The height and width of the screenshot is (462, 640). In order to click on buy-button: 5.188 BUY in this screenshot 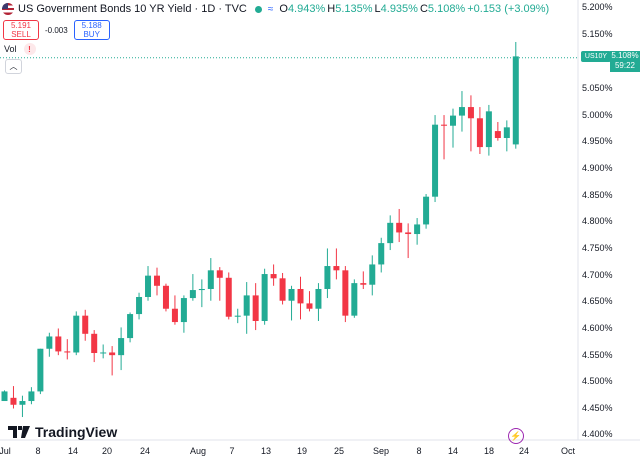, I will do `click(91, 30)`.